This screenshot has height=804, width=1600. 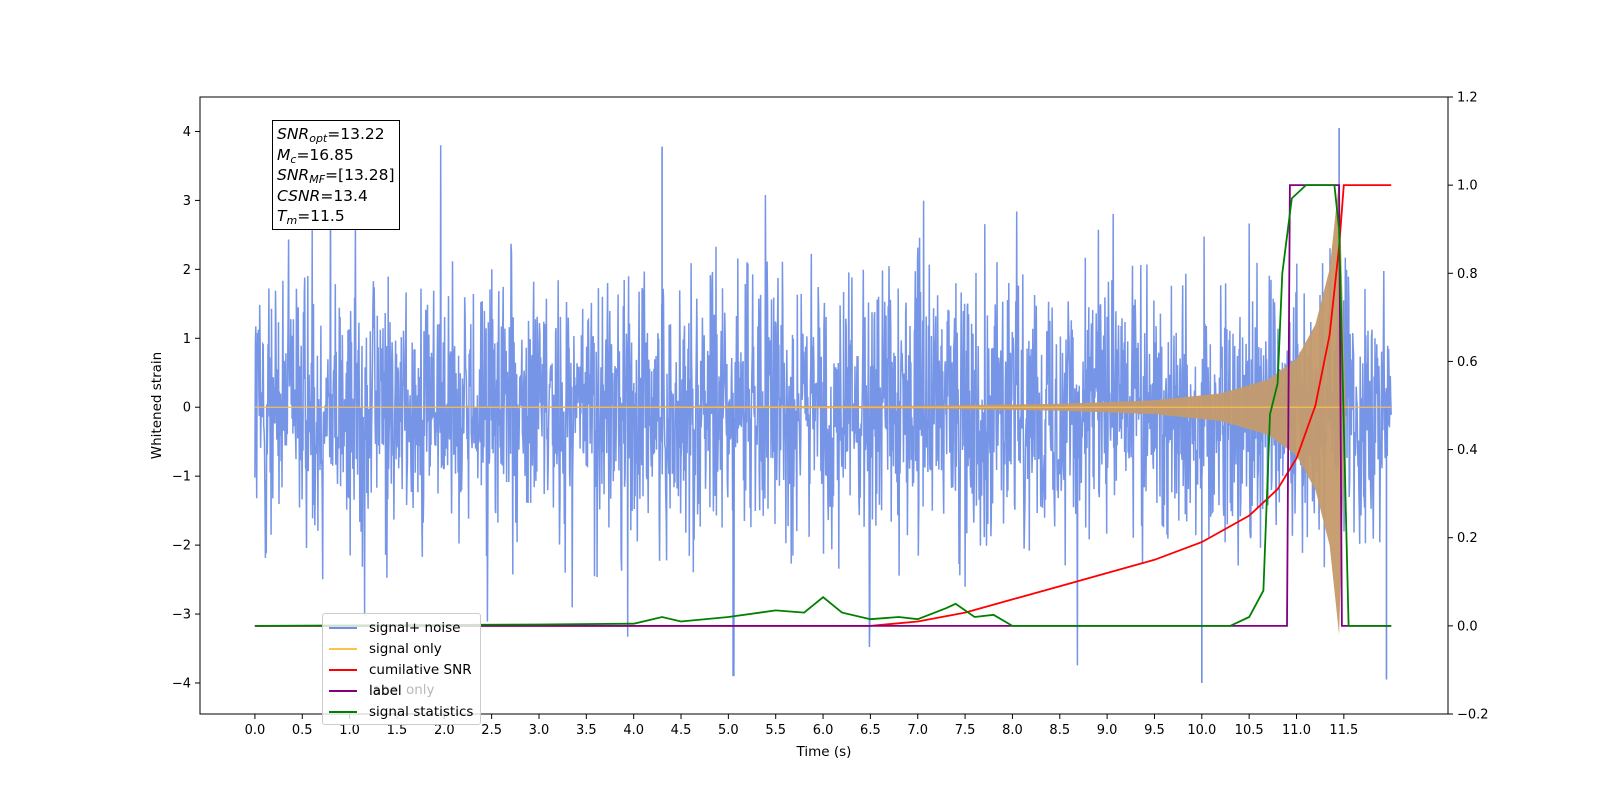 I want to click on y-tick-label: −2, so click(x=181, y=546).